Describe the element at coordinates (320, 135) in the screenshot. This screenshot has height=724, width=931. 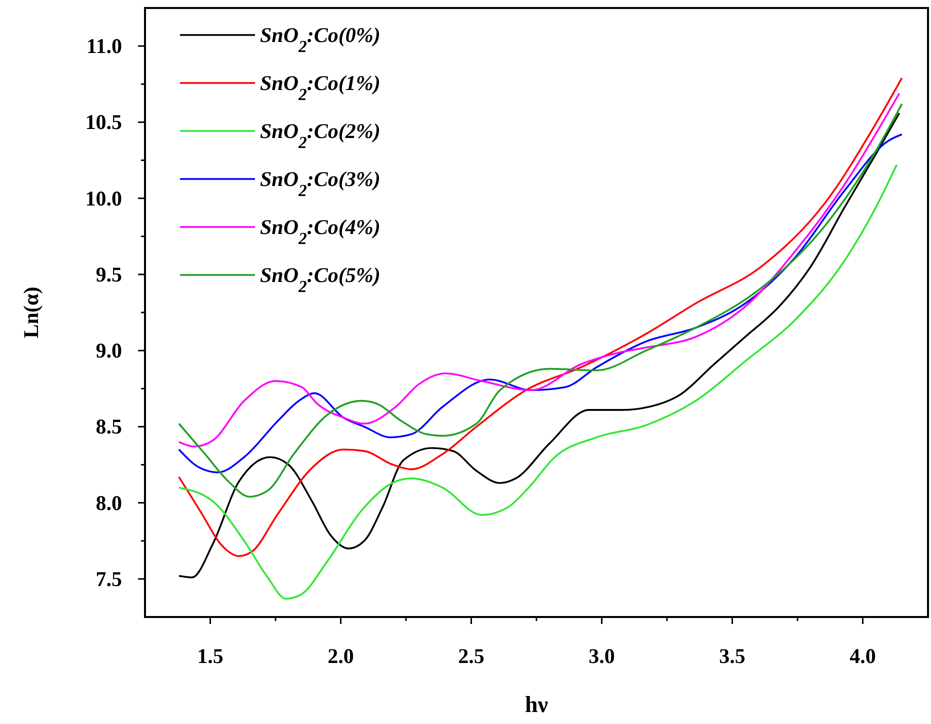
I see `legend-label: SnO$_{2}$:Co(2%)` at that location.